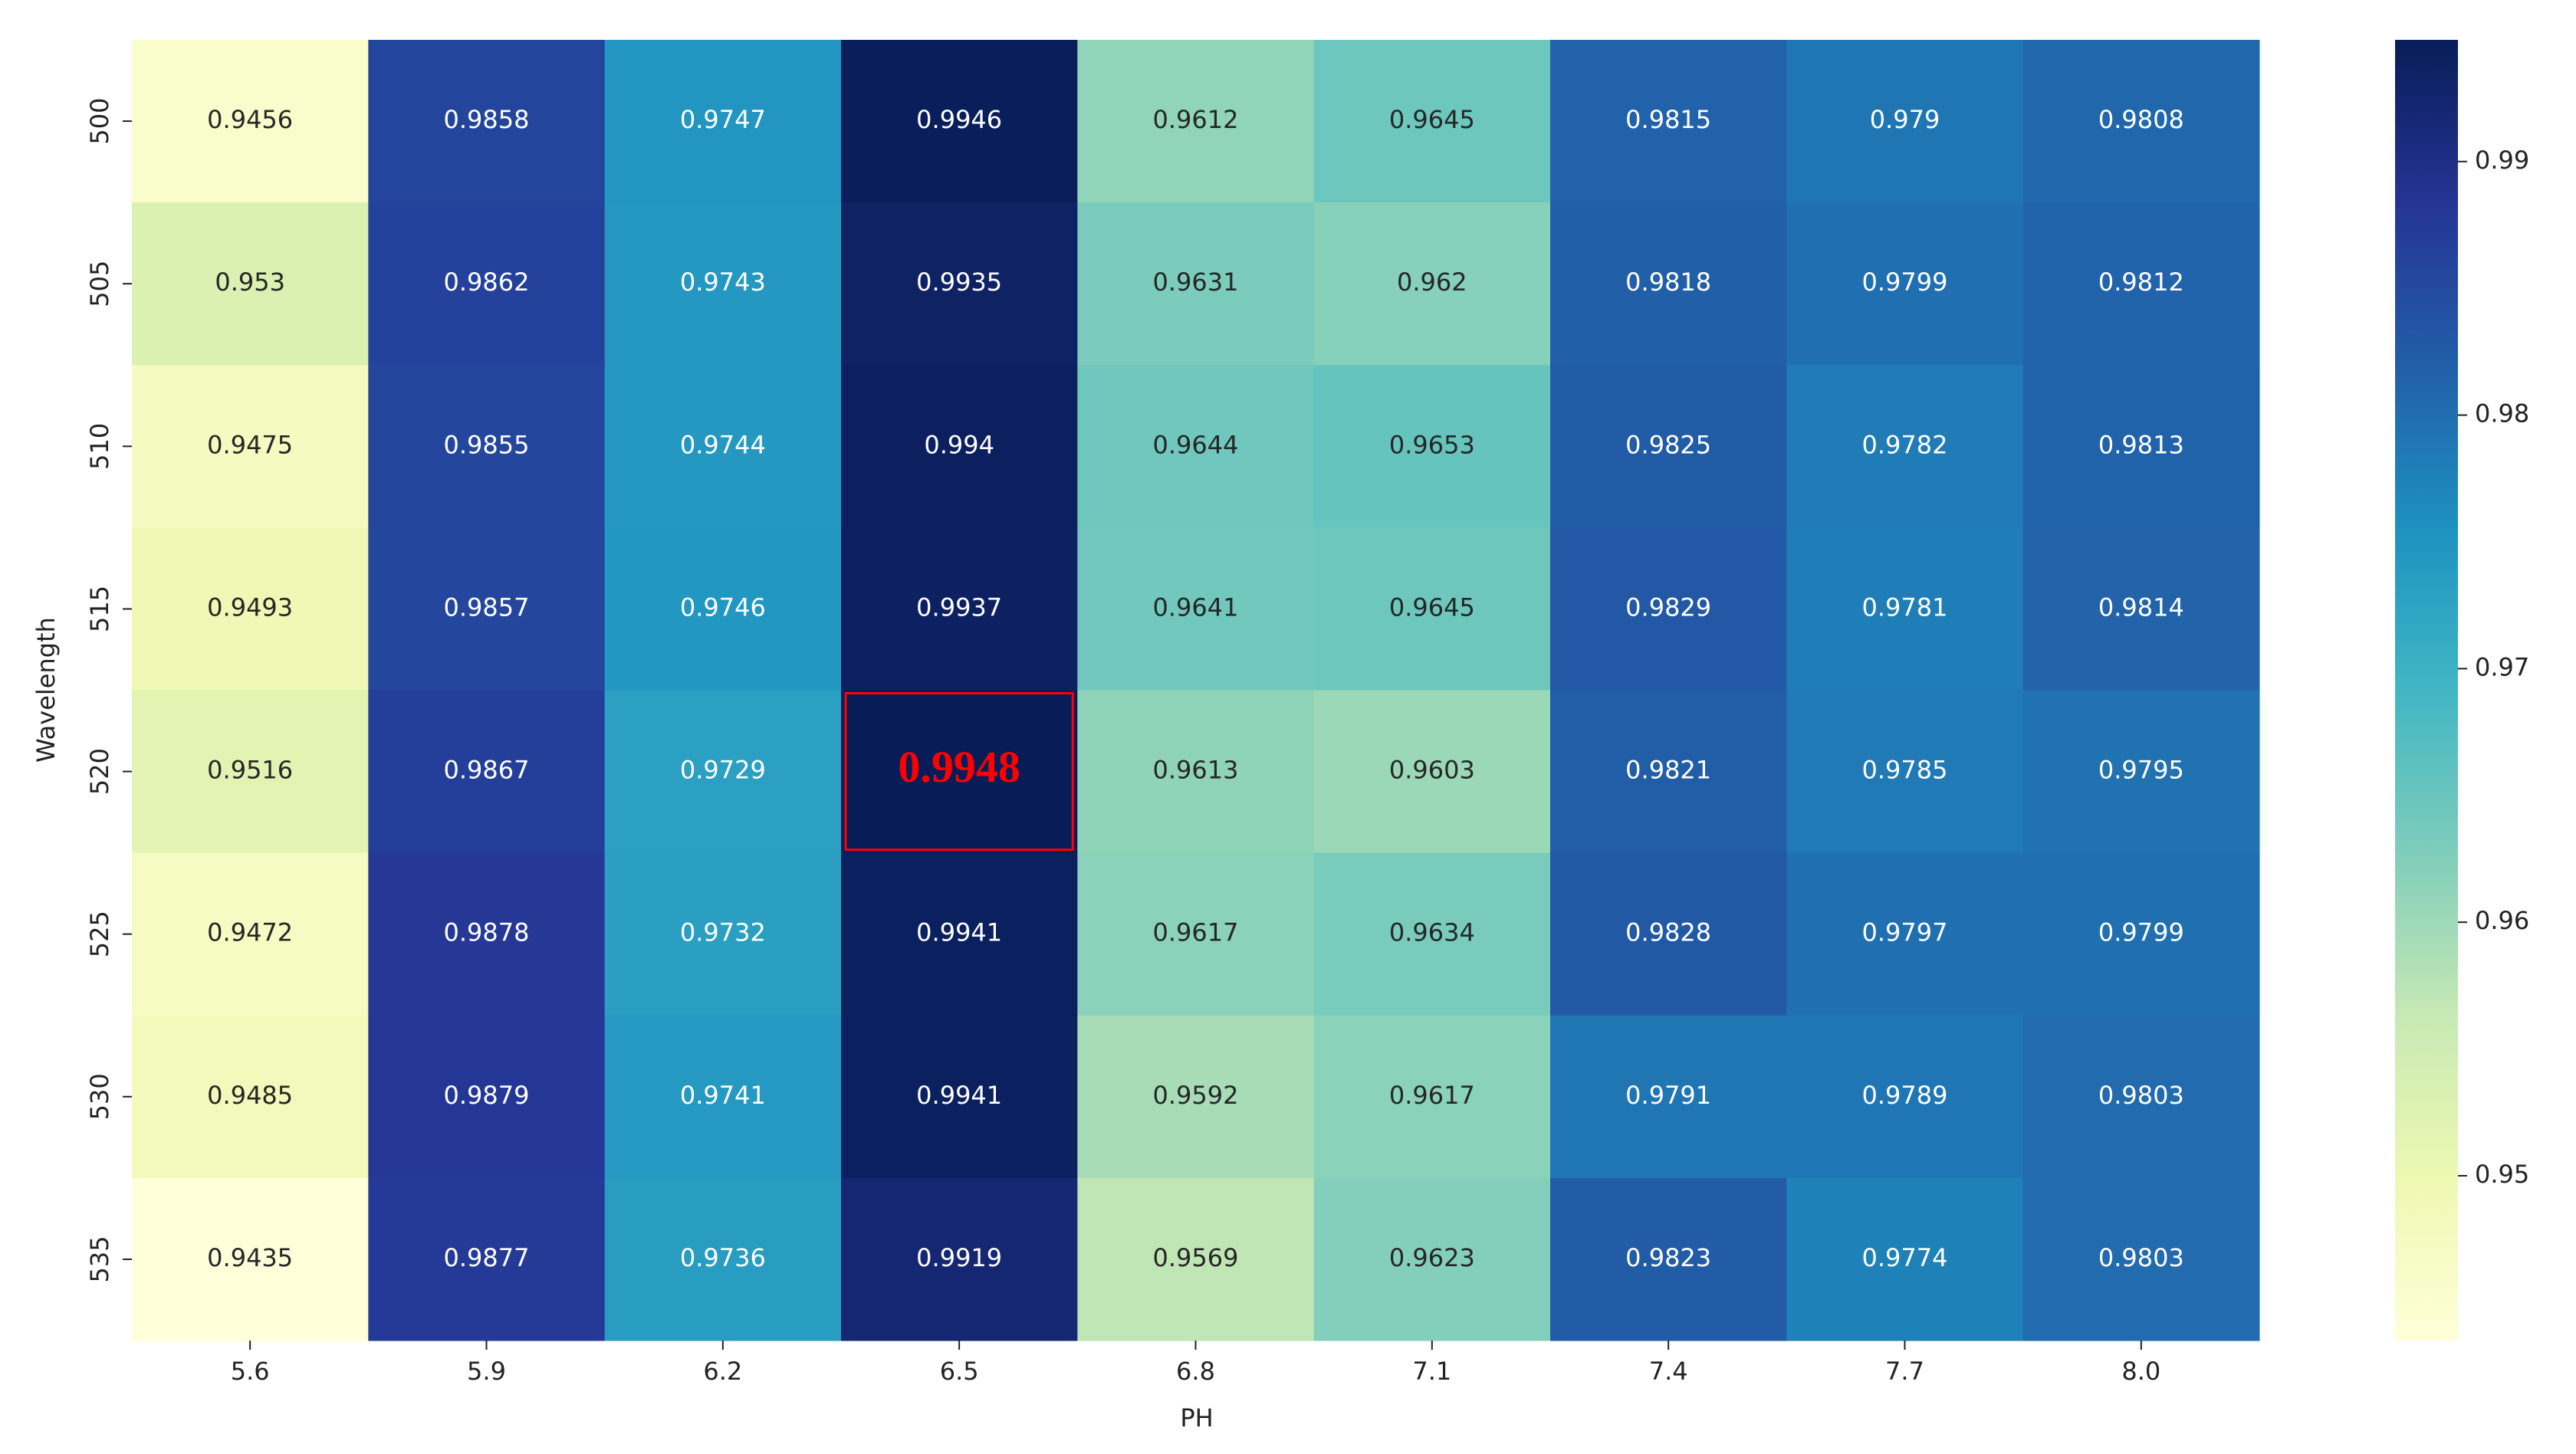 This screenshot has width=2576, height=1454. Describe the element at coordinates (959, 1371) in the screenshot. I see `x-tick-label: 6.5` at that location.